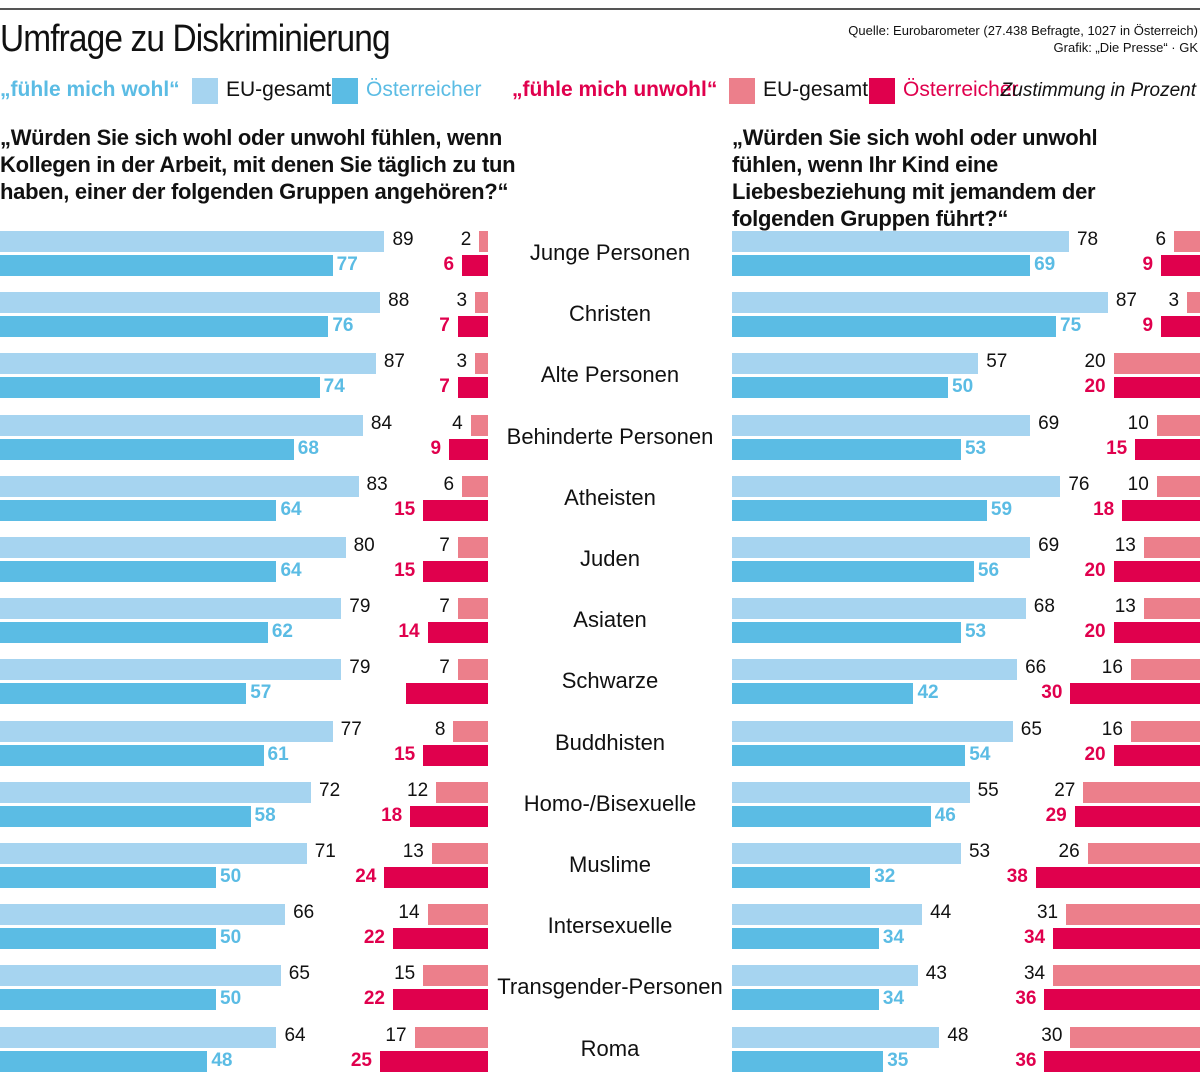  What do you see at coordinates (351, 729) in the screenshot?
I see `left-label-wohl-eu: 77` at bounding box center [351, 729].